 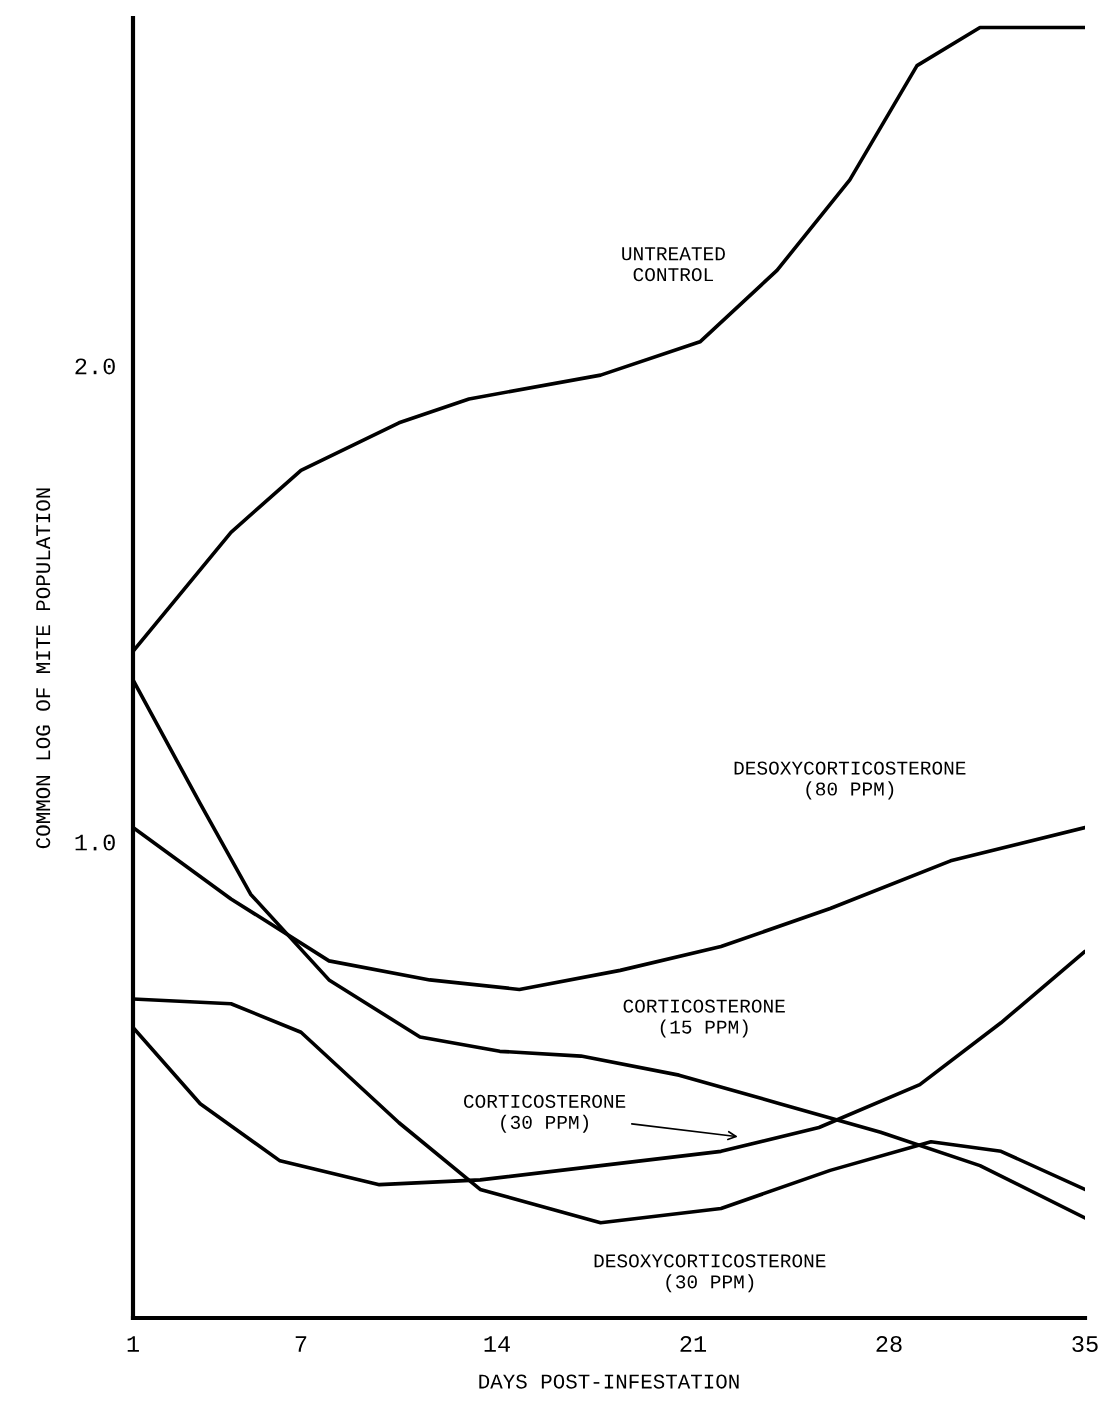 What do you see at coordinates (95, 842) in the screenshot?
I see `y-tick-label: 1.0` at bounding box center [95, 842].